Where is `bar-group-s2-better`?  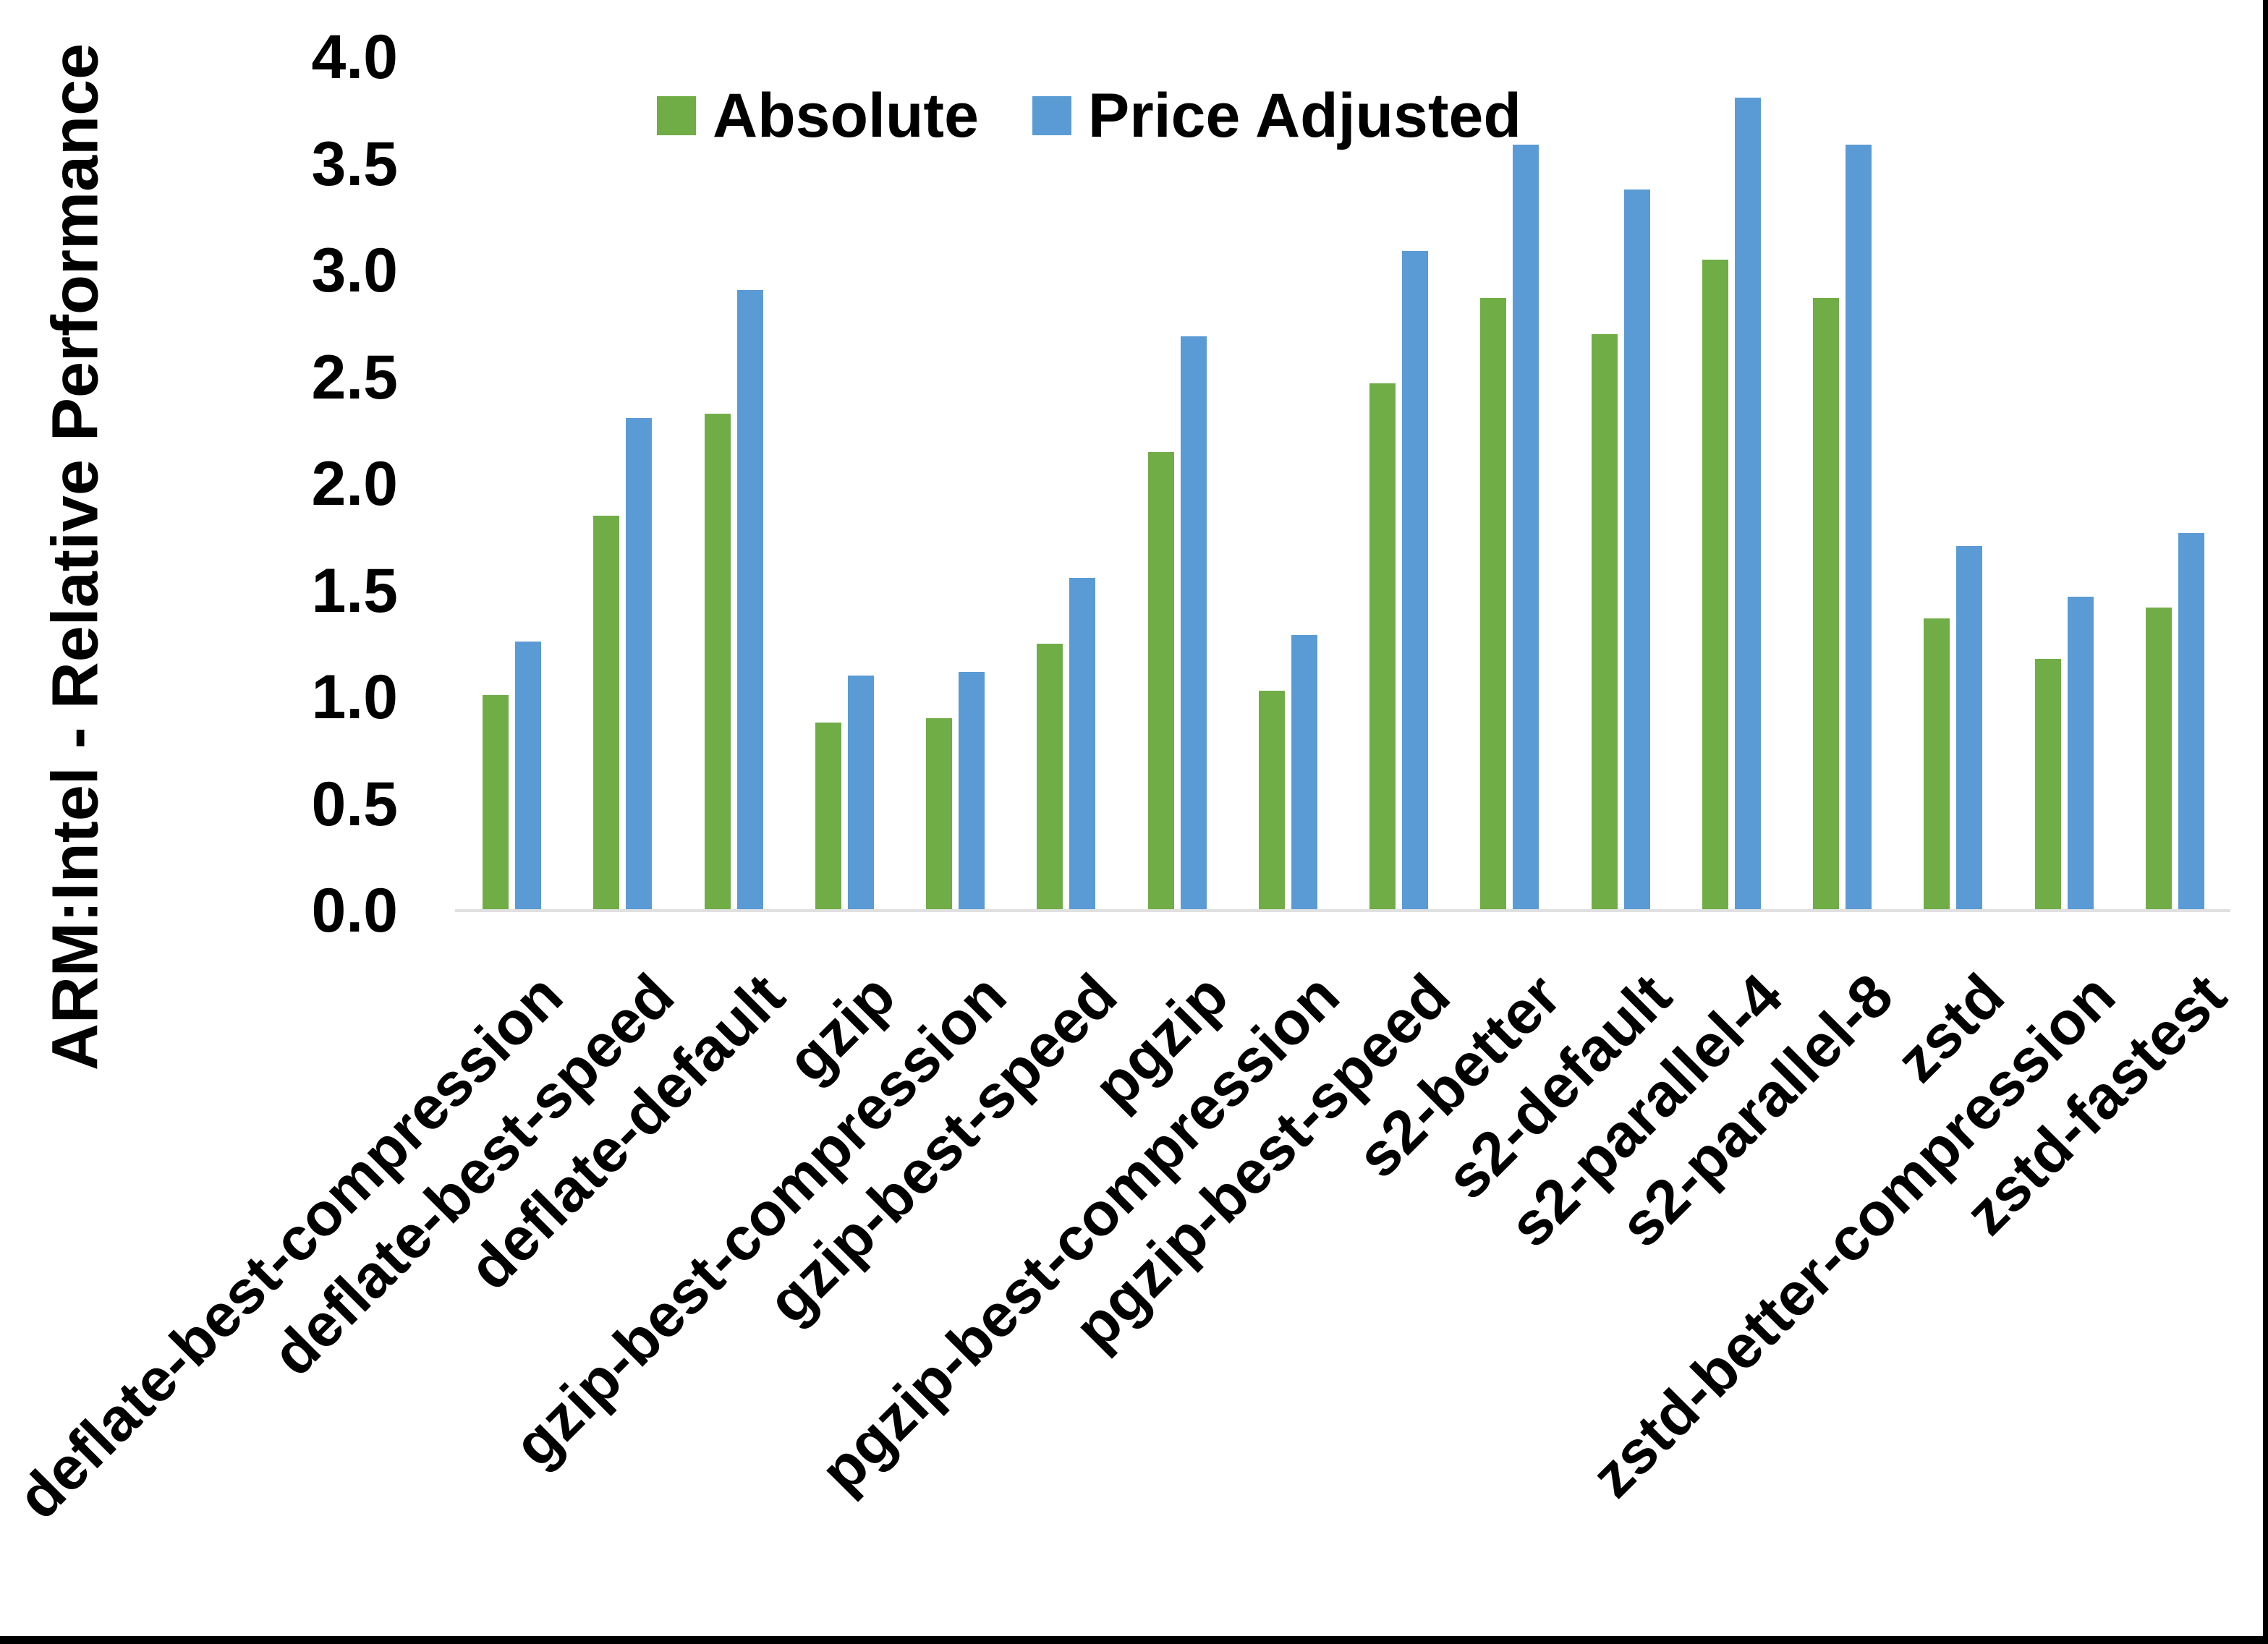 bar-group-s2-better is located at coordinates (1510, 484).